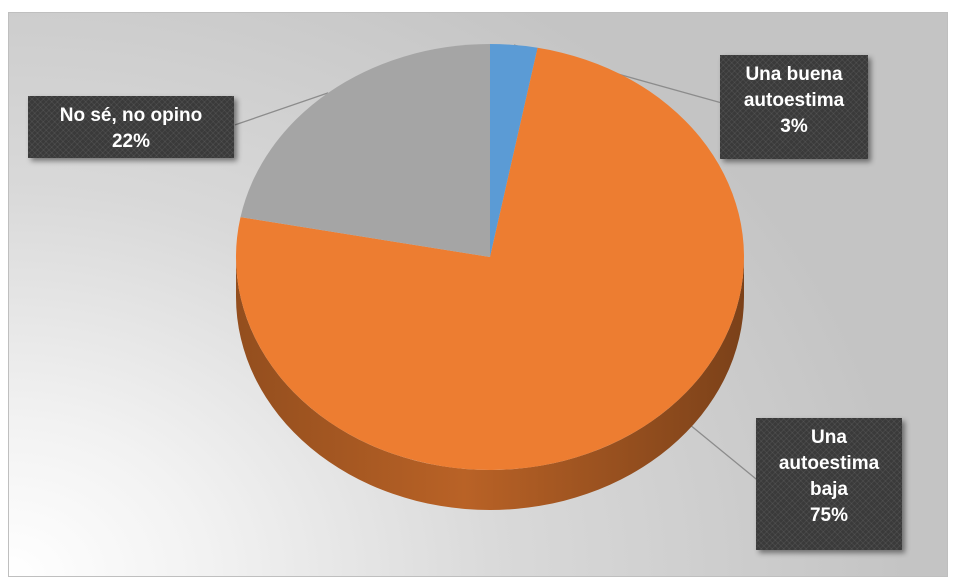 The height and width of the screenshot is (583, 958). What do you see at coordinates (131, 127) in the screenshot?
I see `data-label-no-se-no-opino: No sé, no opino 22%` at bounding box center [131, 127].